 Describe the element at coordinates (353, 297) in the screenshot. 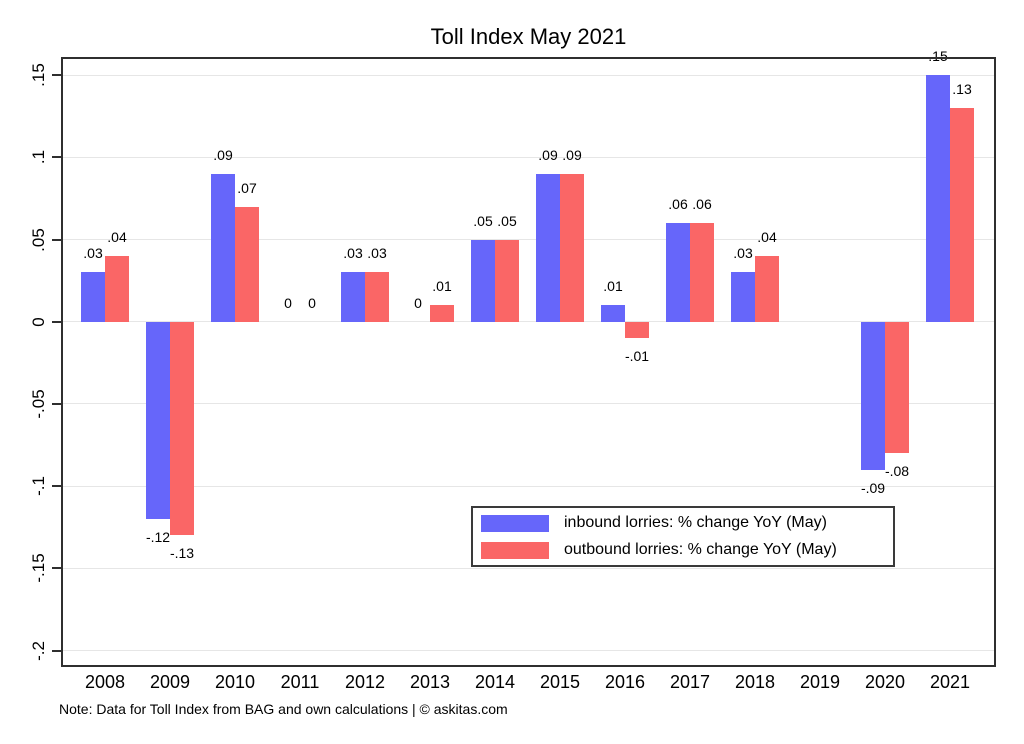

I see `bar-inbound-2012` at that location.